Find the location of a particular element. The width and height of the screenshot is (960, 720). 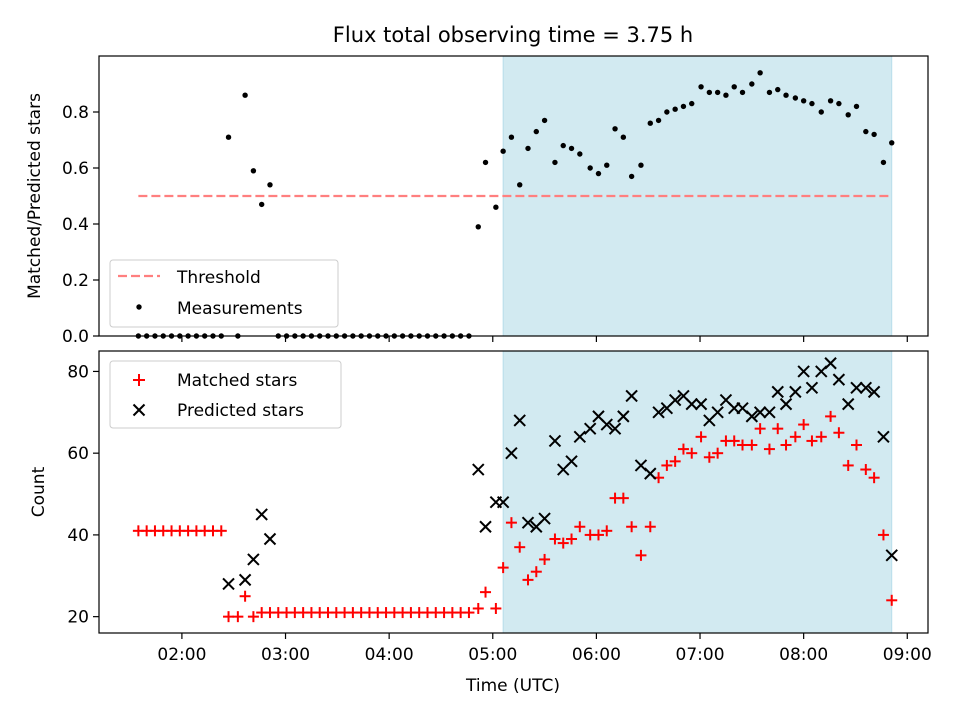

top-legend: Threshold Measurements is located at coordinates (224, 293).